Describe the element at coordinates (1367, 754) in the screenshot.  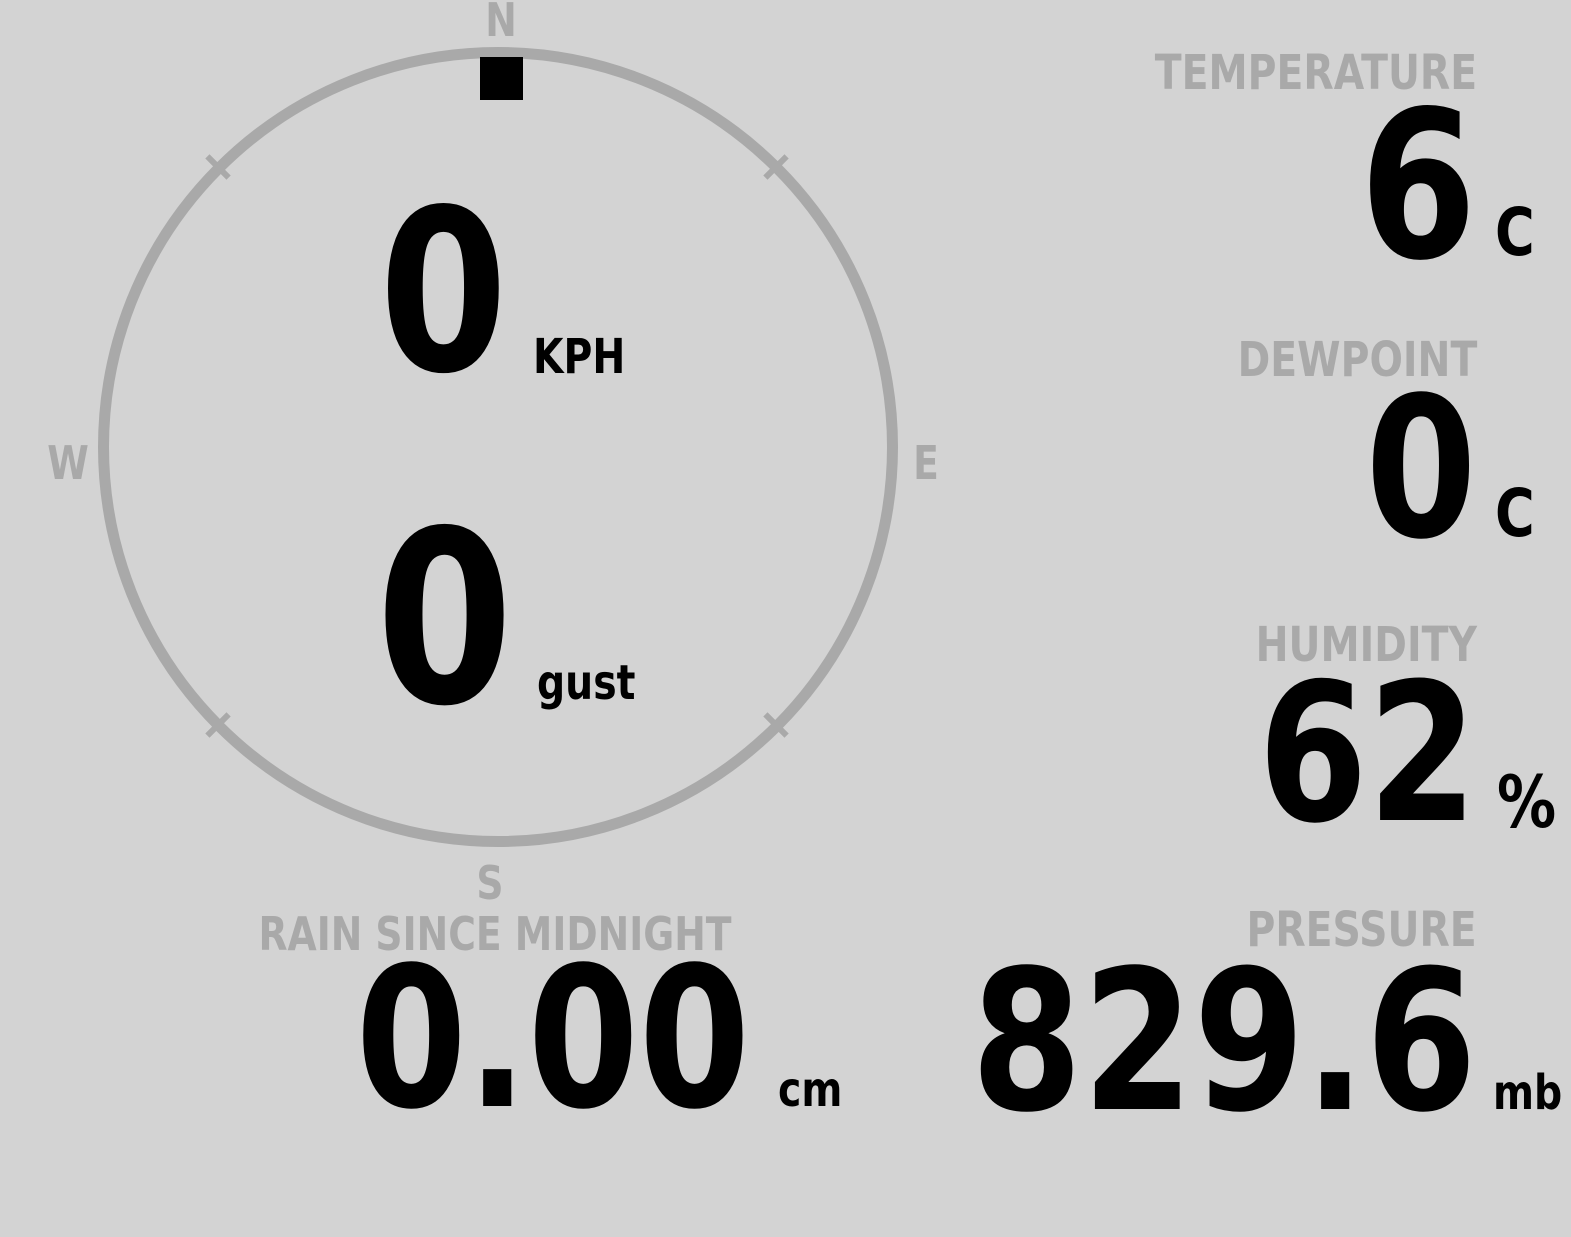
I see `humidity-value: 62` at that location.